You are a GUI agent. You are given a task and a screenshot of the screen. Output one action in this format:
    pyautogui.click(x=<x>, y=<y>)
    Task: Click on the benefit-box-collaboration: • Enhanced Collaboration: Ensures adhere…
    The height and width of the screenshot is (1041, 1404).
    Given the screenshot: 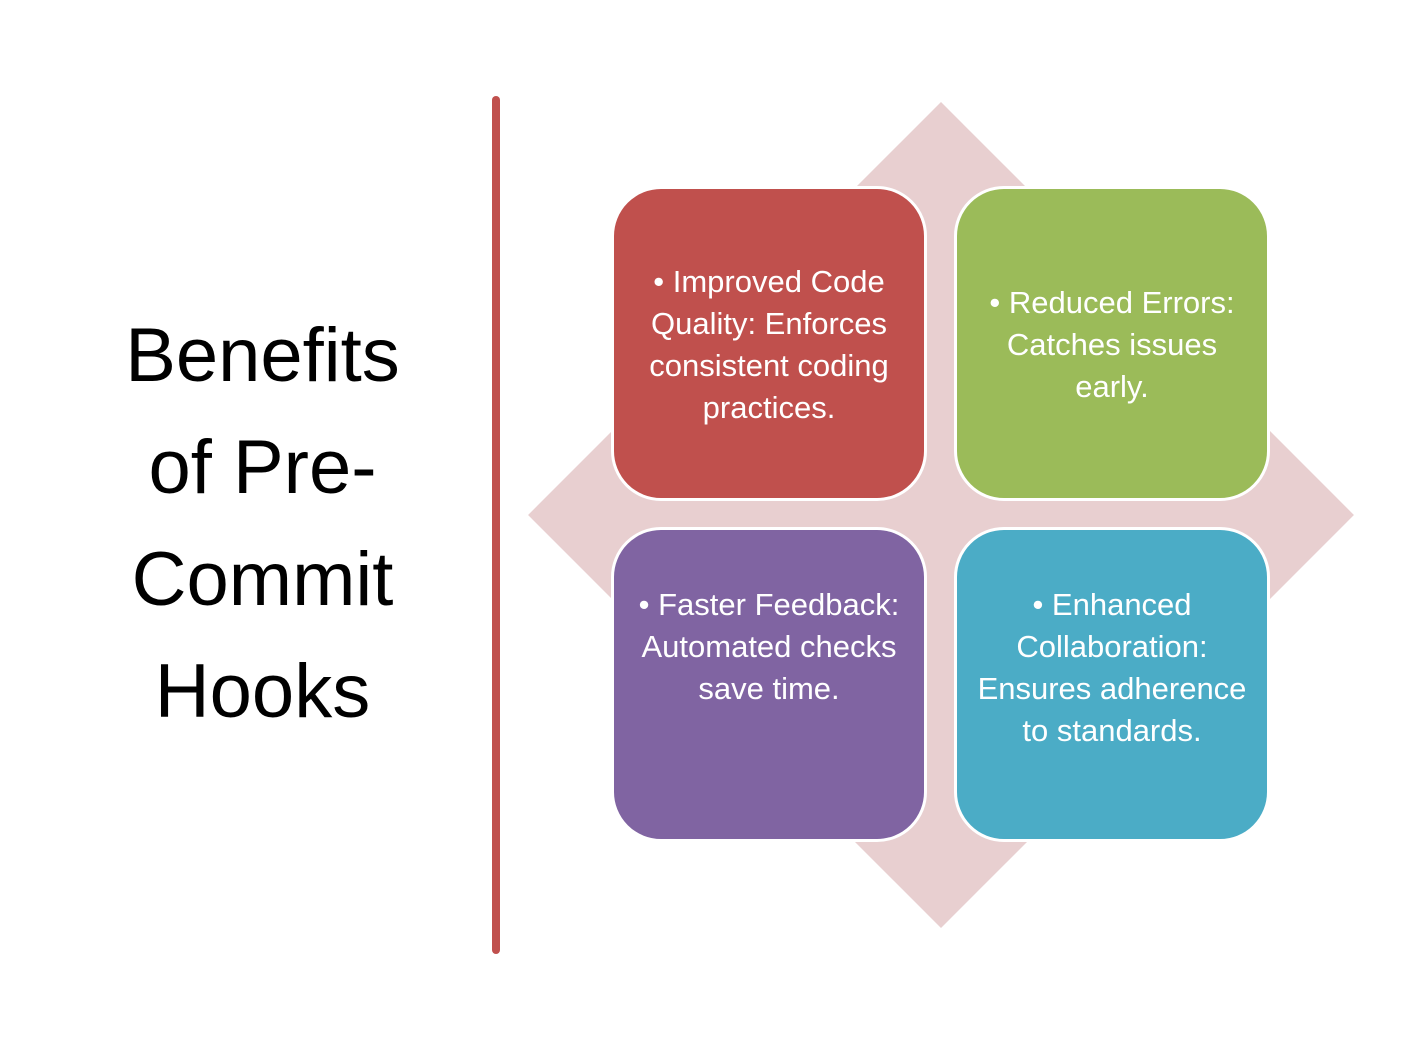 What is the action you would take?
    pyautogui.click(x=1112, y=684)
    